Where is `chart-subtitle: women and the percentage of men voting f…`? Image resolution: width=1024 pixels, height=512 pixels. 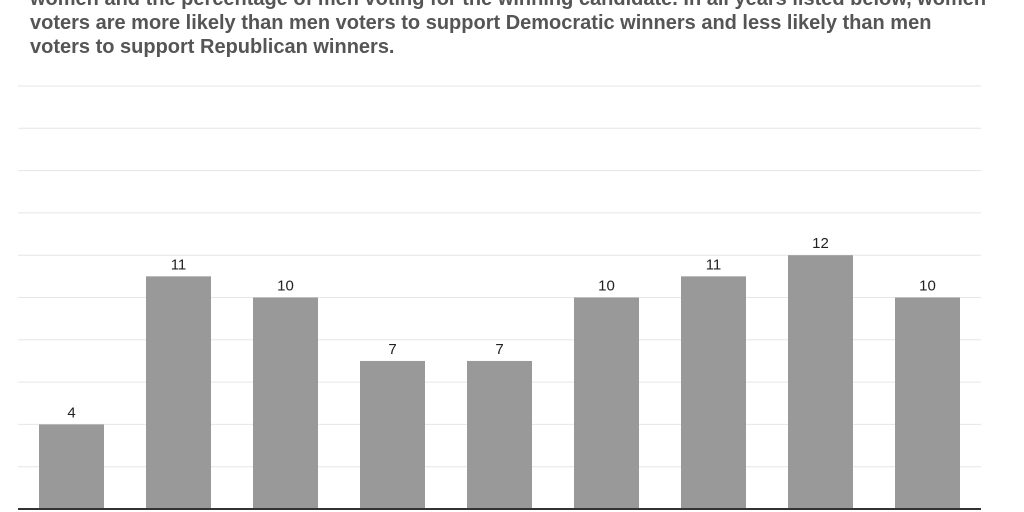
chart-subtitle: women and the percentage of men voting f… is located at coordinates (508, 29).